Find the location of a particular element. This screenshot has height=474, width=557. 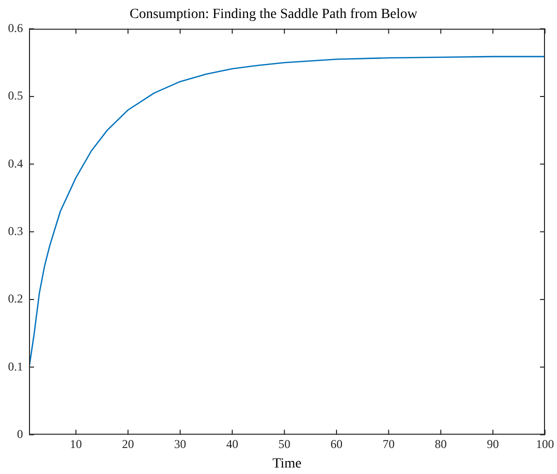

y-tick-label: 0.2 is located at coordinates (15, 299).